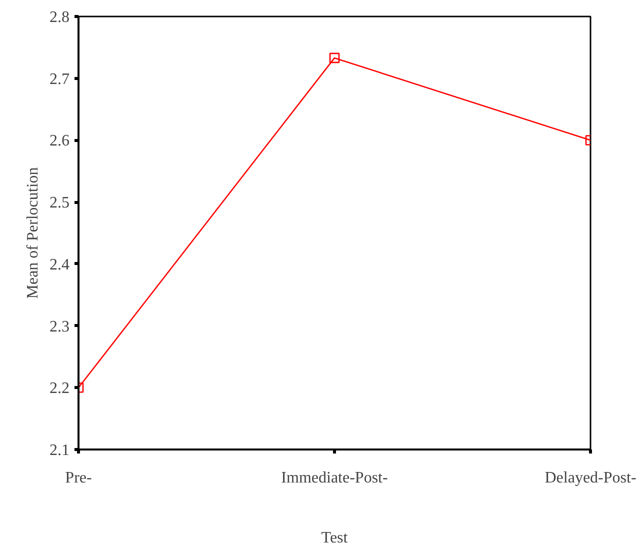 The height and width of the screenshot is (549, 640). What do you see at coordinates (60, 327) in the screenshot?
I see `y-tick-label: 2.3` at bounding box center [60, 327].